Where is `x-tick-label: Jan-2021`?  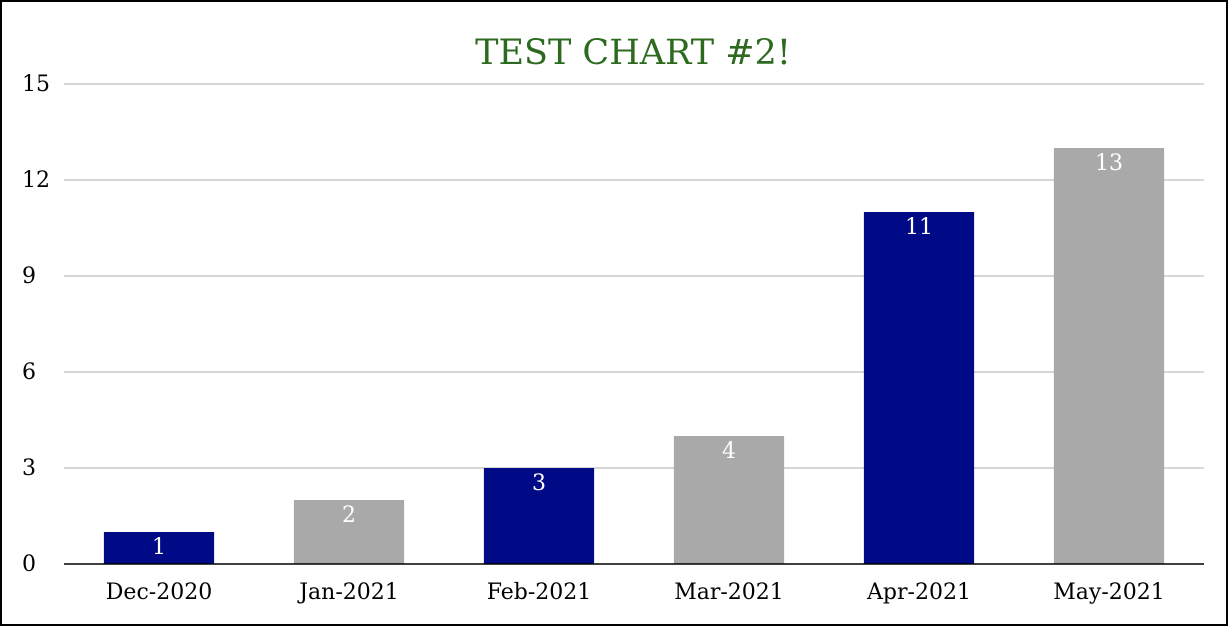
x-tick-label: Jan-2021 is located at coordinates (348, 592).